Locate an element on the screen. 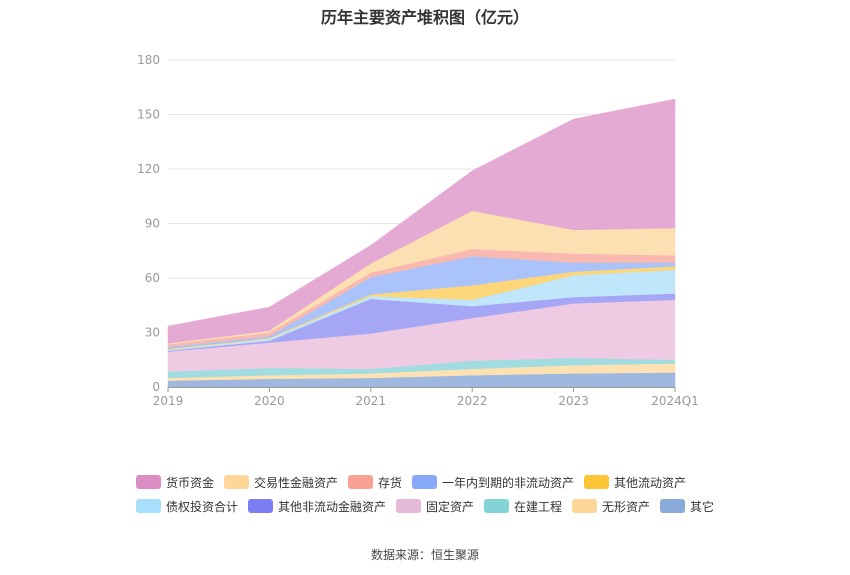 Image resolution: width=850 pixels, height=575 pixels. x-tick-label: 2022 is located at coordinates (472, 401).